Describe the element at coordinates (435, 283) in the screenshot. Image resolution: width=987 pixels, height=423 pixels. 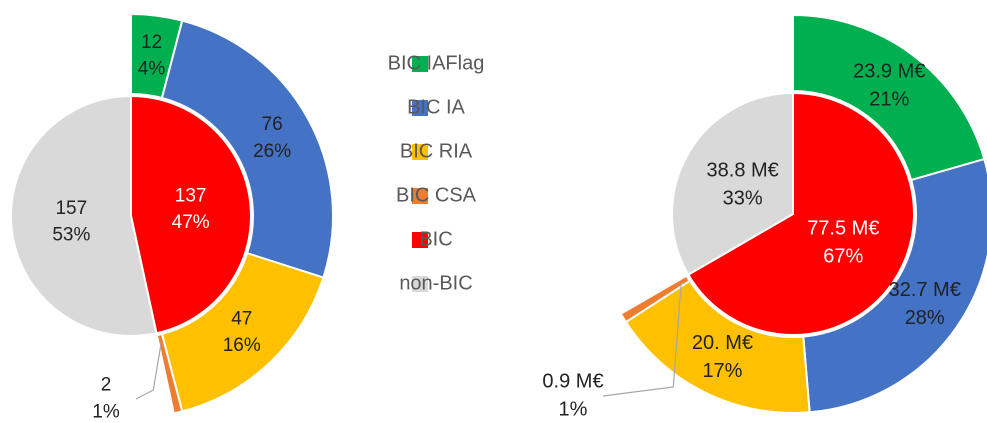
I see `legend-label: non-BIC` at that location.